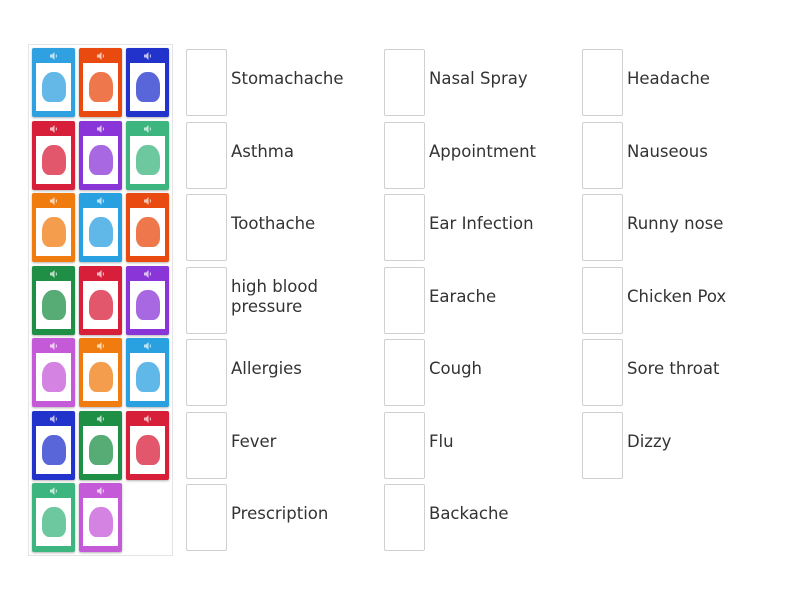 This screenshot has width=800, height=600. Describe the element at coordinates (53, 87) in the screenshot. I see `stomachache-picture` at that location.